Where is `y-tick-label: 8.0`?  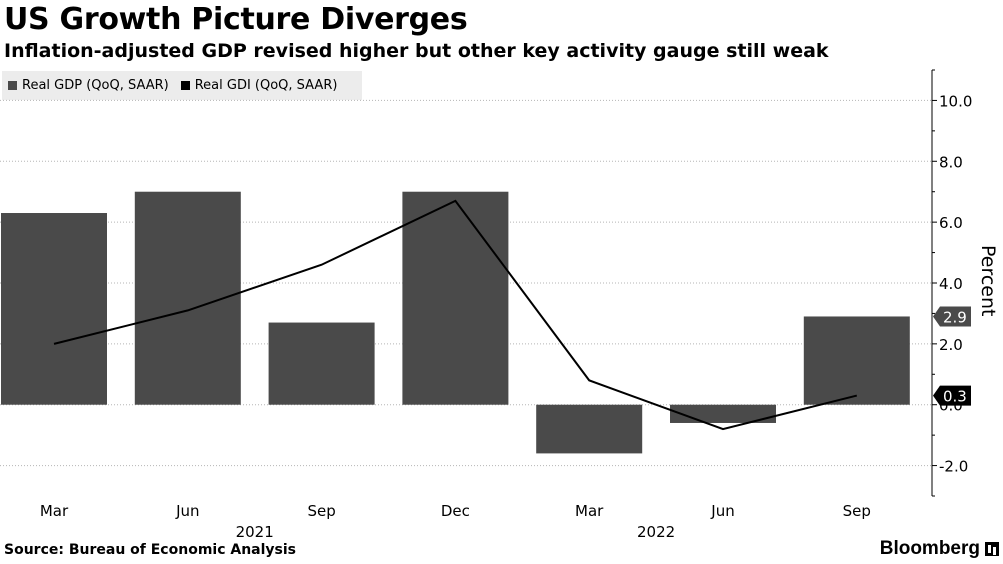
y-tick-label: 8.0 is located at coordinates (951, 162).